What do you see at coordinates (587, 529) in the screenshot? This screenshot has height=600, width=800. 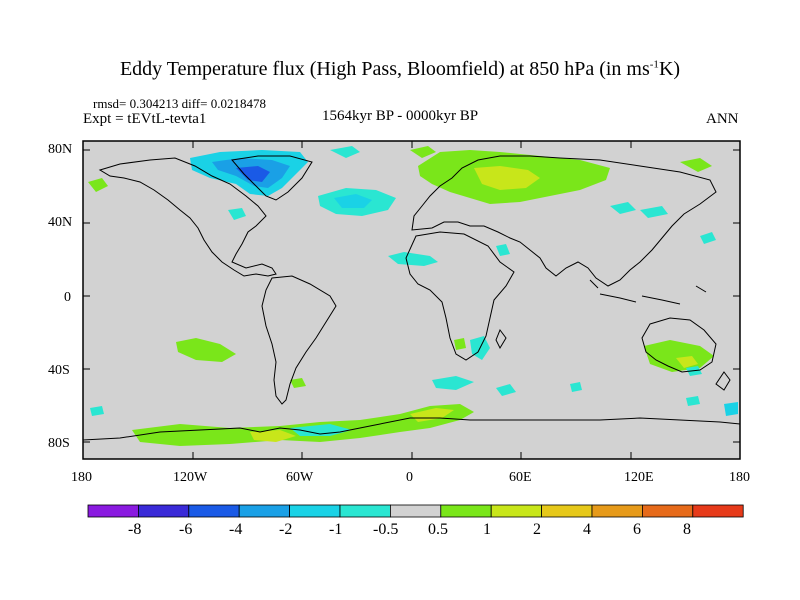 I see `colorbar-label: 4` at bounding box center [587, 529].